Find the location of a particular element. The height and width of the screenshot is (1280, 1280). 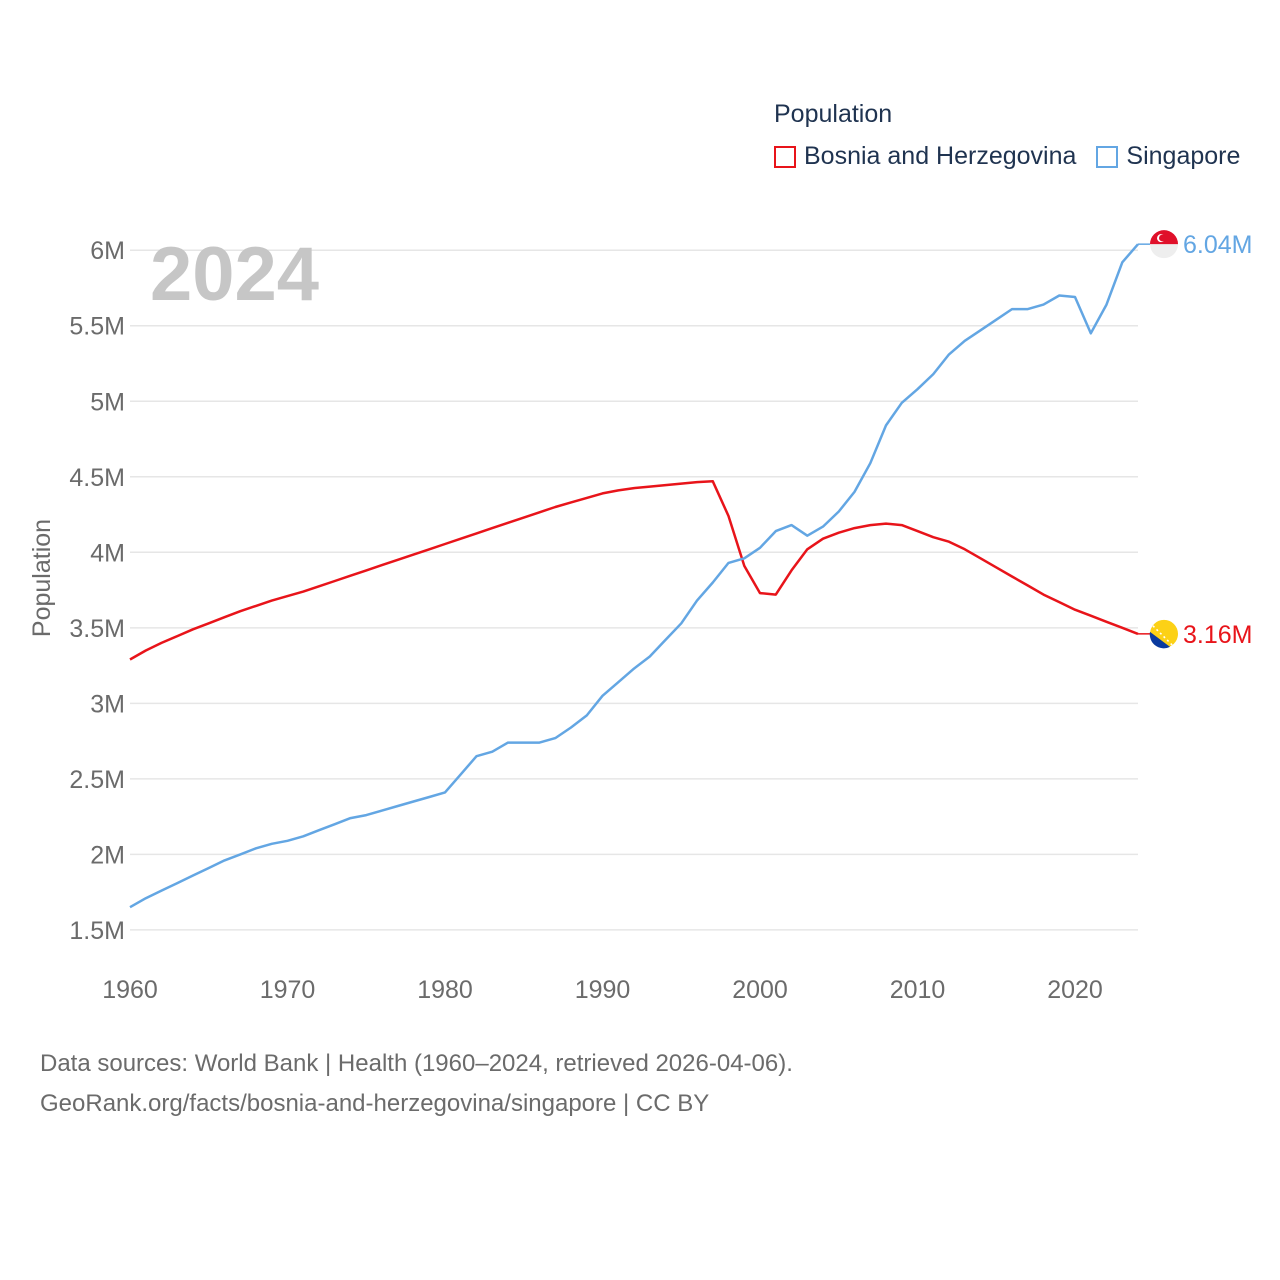

x-tick-label: 2000 is located at coordinates (760, 990).